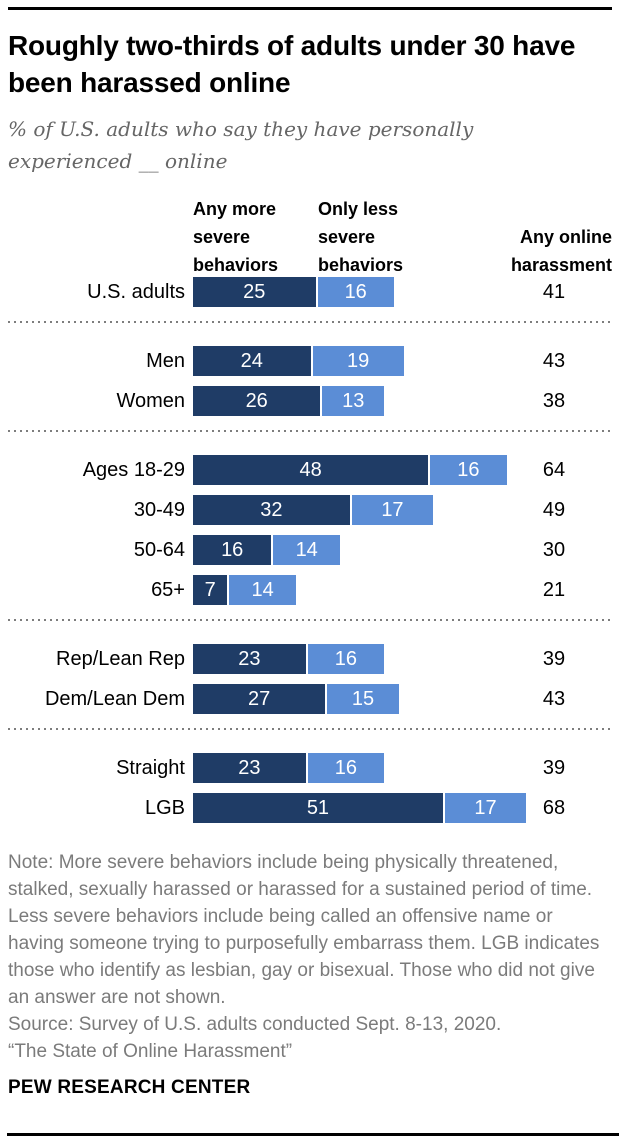 This screenshot has width=620, height=1145. What do you see at coordinates (150, 400) in the screenshot?
I see `row-label: Women` at bounding box center [150, 400].